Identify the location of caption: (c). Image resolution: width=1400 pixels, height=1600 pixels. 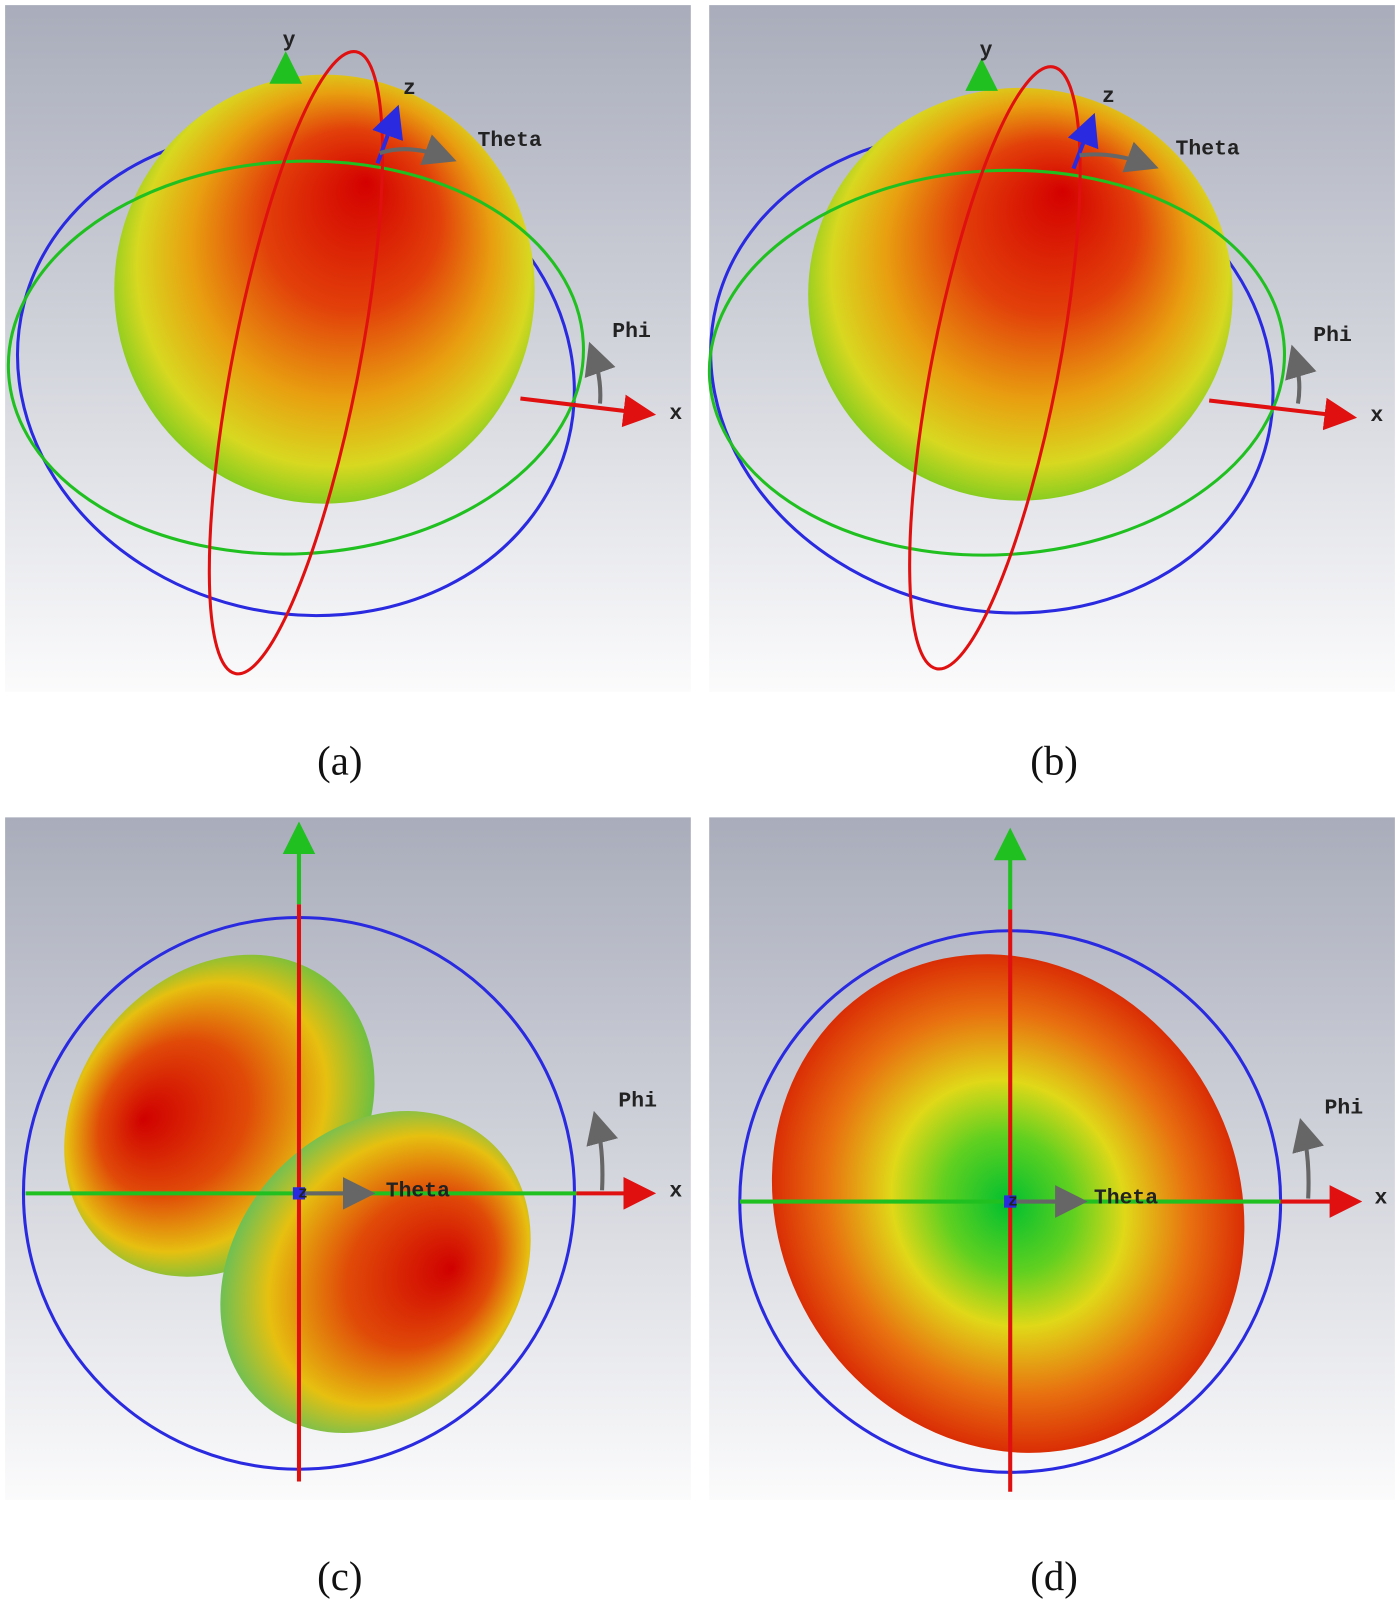
(339, 1576).